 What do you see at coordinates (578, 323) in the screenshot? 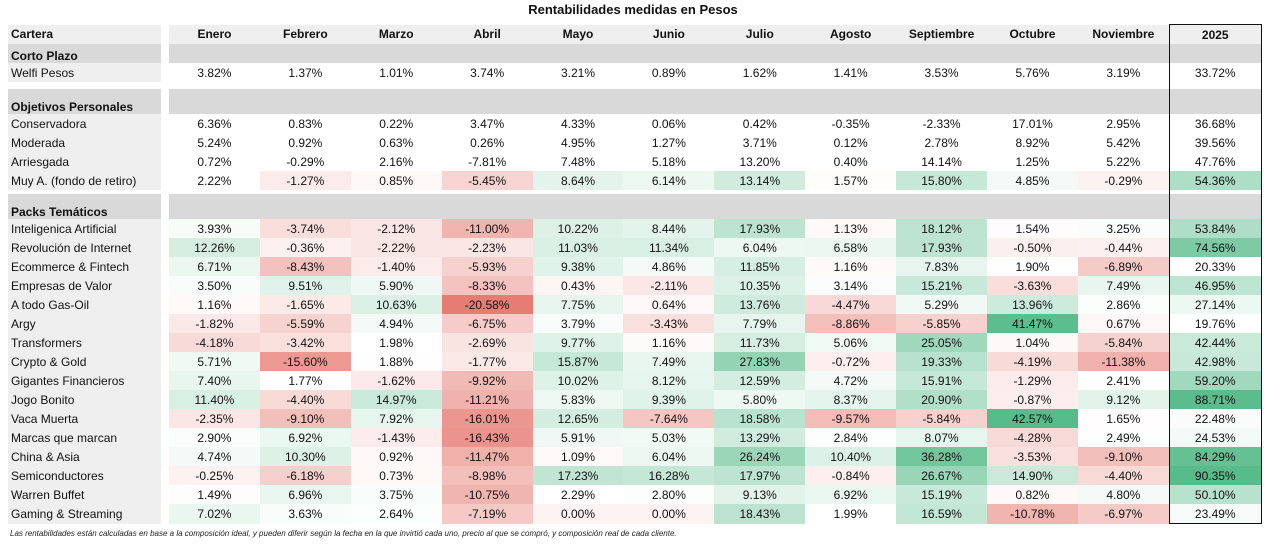
I see `value-cell: 3.79%` at bounding box center [578, 323].